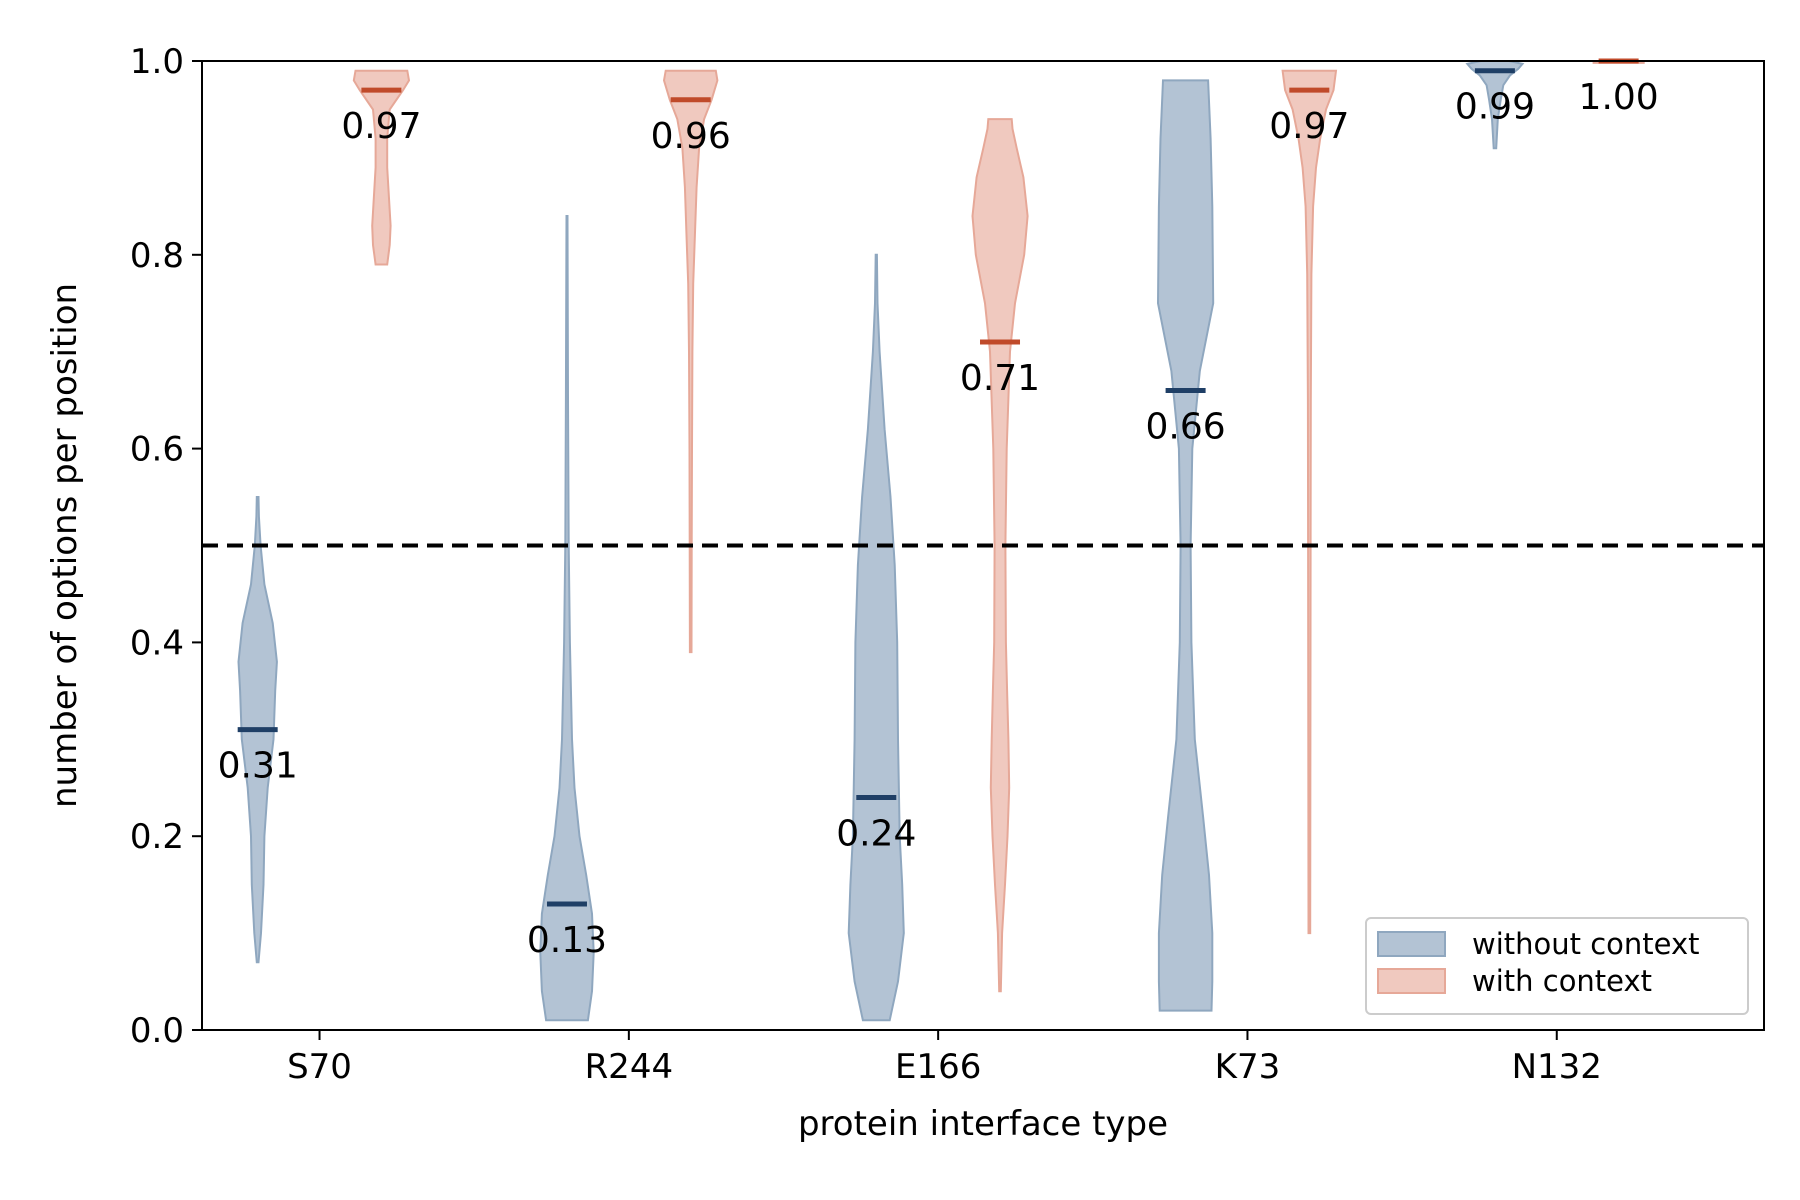  Describe the element at coordinates (1309, 126) in the screenshot. I see `median-label-with-context-K73: 0.97` at that location.